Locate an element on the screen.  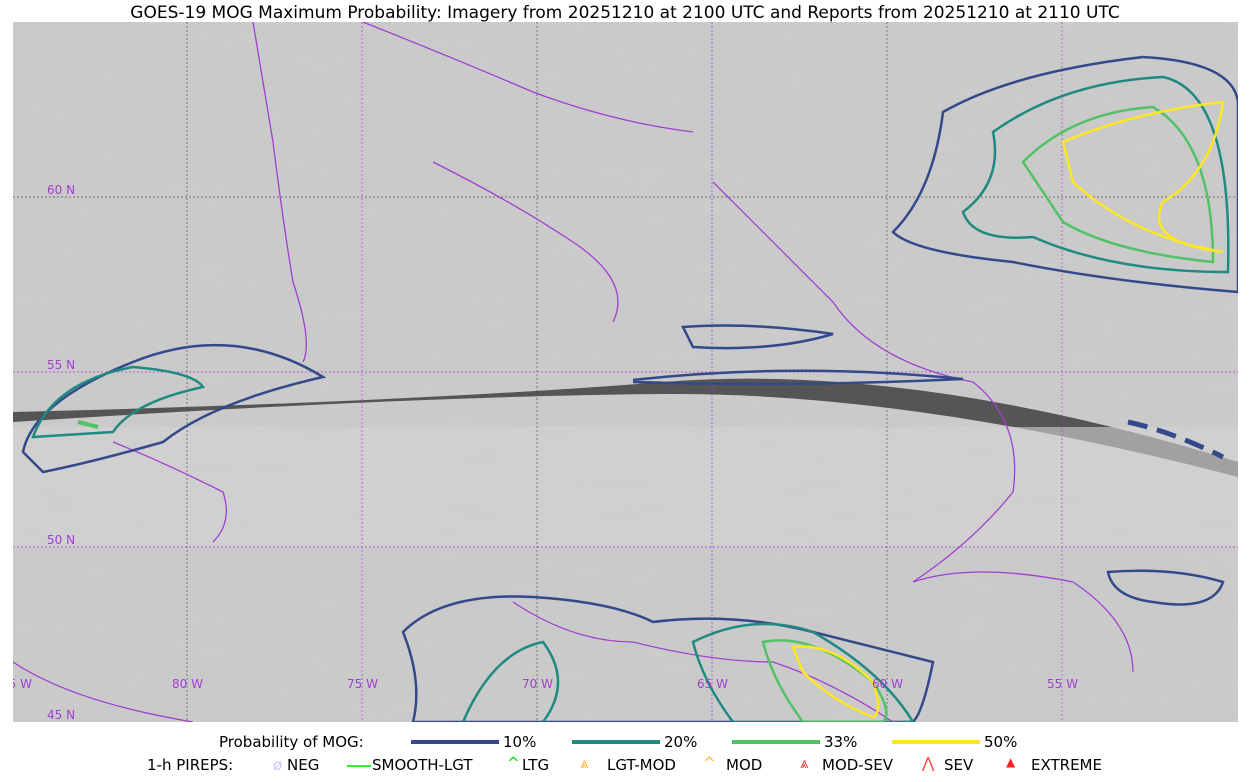
lgt-mod-icon: ⩓ is located at coordinates (584, 763).